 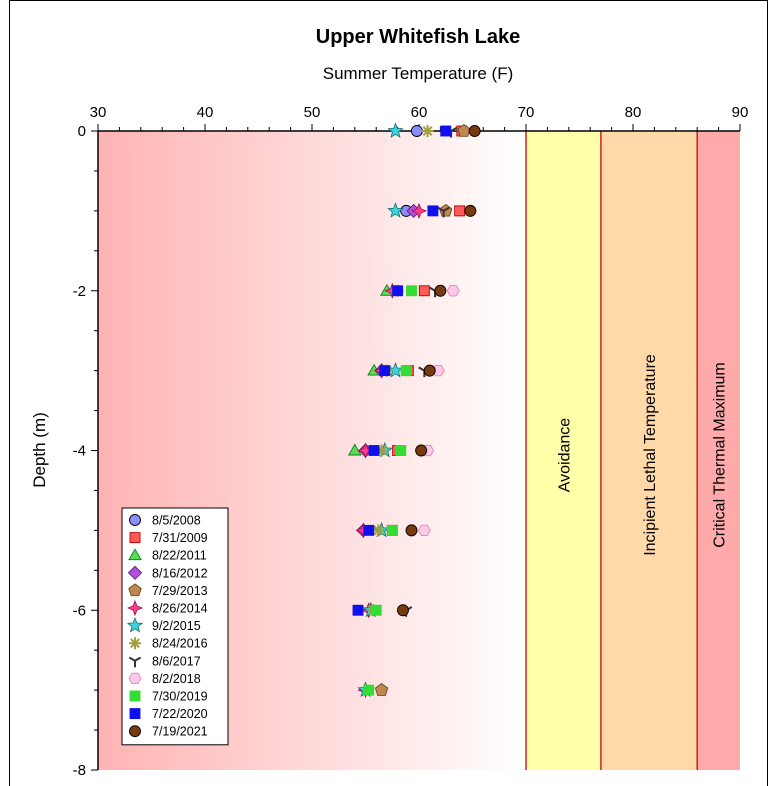 What do you see at coordinates (526, 112) in the screenshot?
I see `x-tick-label: 70` at bounding box center [526, 112].